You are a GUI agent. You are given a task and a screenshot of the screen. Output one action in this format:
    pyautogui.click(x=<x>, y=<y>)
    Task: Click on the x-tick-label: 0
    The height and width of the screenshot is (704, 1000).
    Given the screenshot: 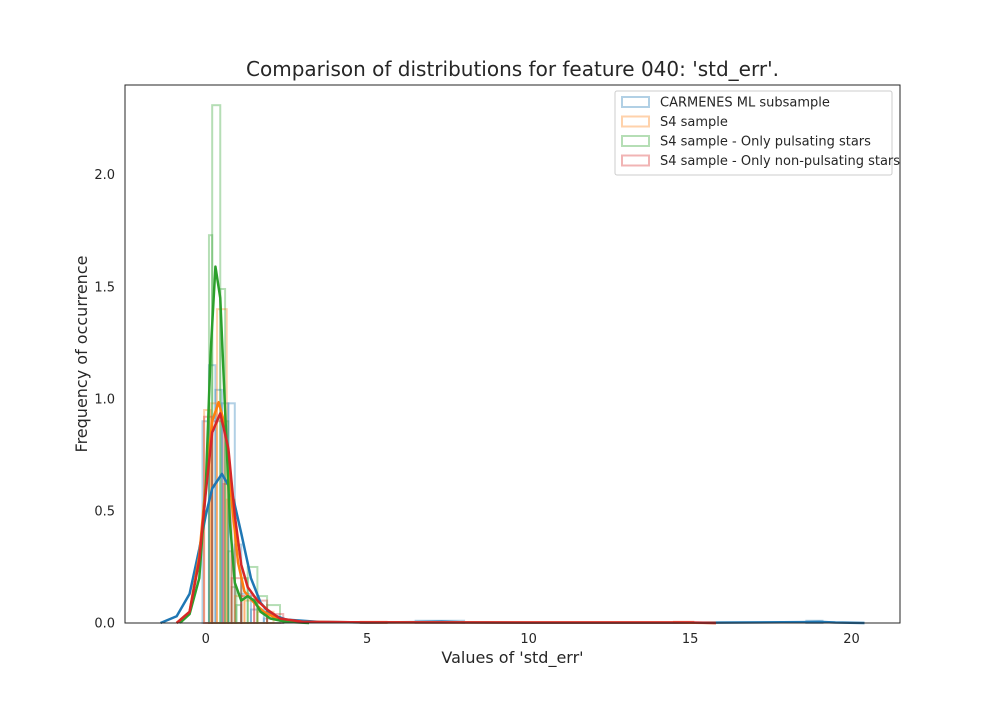 What is the action you would take?
    pyautogui.click(x=206, y=639)
    